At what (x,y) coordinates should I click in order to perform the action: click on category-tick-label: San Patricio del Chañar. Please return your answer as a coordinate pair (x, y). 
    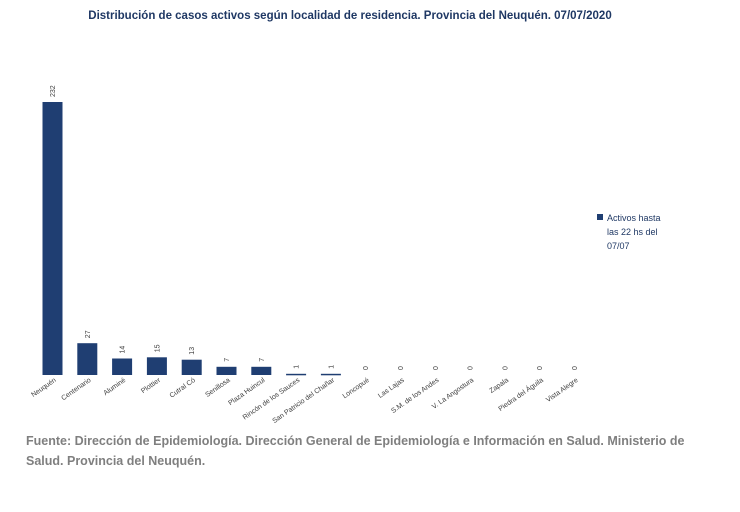
    Looking at the image, I should click on (303, 401).